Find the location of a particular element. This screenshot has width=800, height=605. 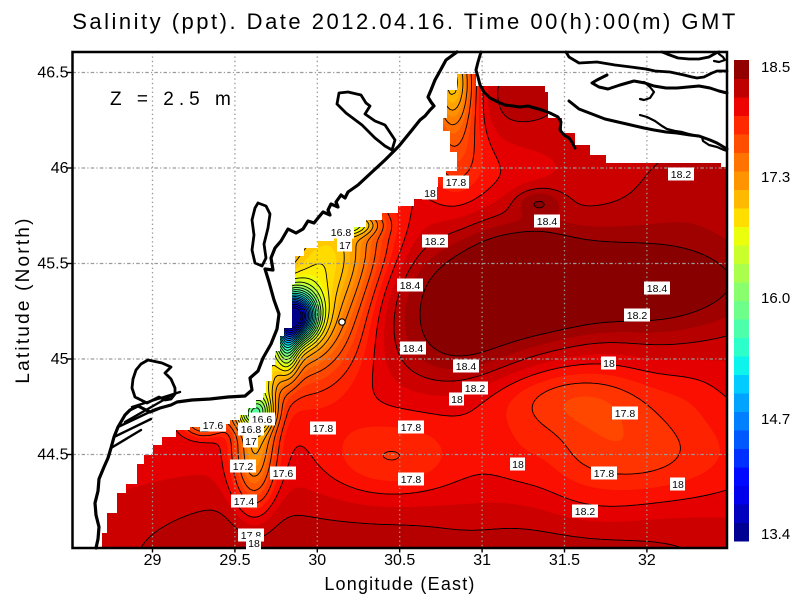

svg-text: 45.5 is located at coordinates (52, 264).